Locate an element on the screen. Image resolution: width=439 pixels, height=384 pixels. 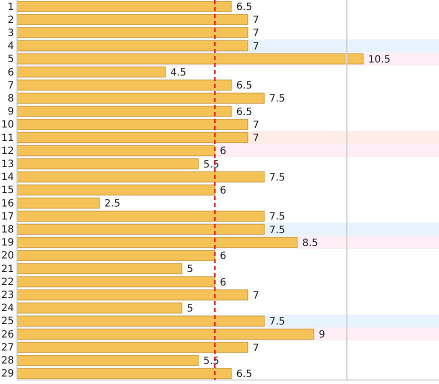
y-tick-label: 3 is located at coordinates (11, 33).